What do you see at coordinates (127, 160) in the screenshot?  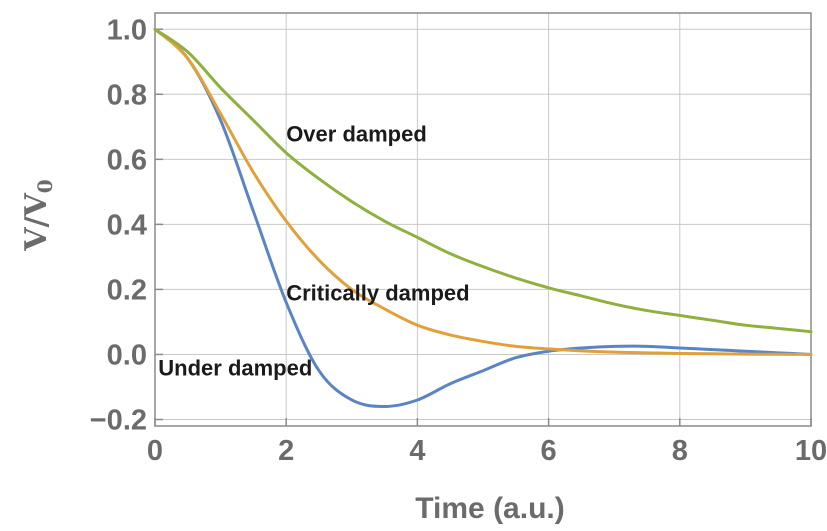 I see `y-tick-label: 0.6` at bounding box center [127, 160].